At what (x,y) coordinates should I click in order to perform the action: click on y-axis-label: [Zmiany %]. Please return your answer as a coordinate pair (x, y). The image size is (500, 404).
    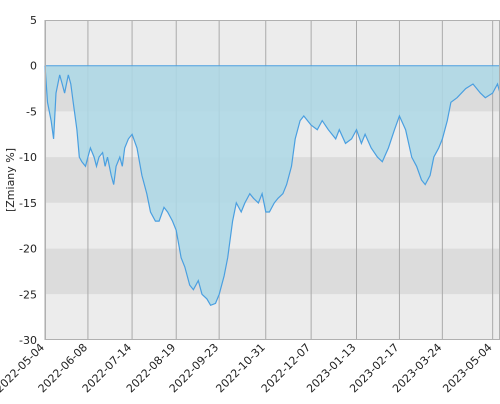
    Looking at the image, I should click on (10, 180).